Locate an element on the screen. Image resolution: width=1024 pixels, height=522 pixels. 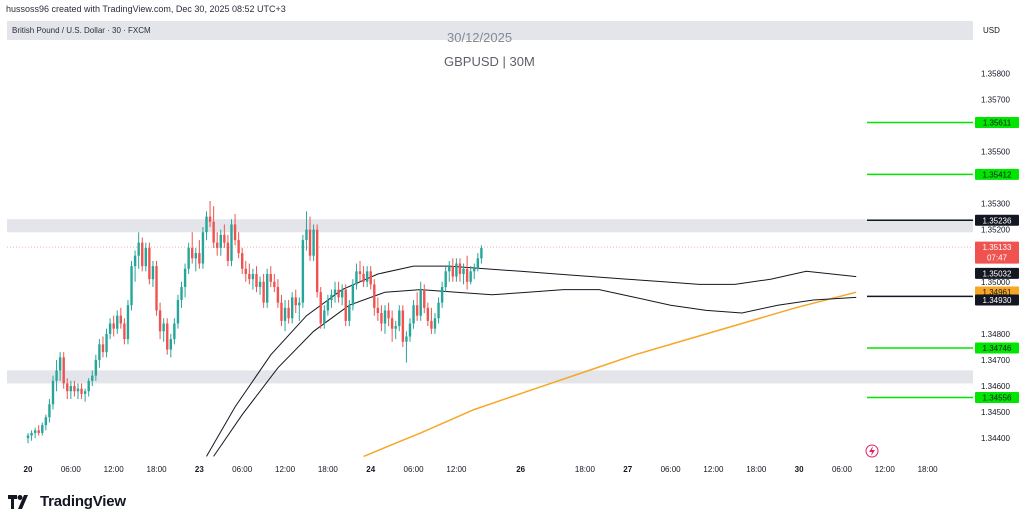
y-tick-label: 1.35000 is located at coordinates (995, 282).